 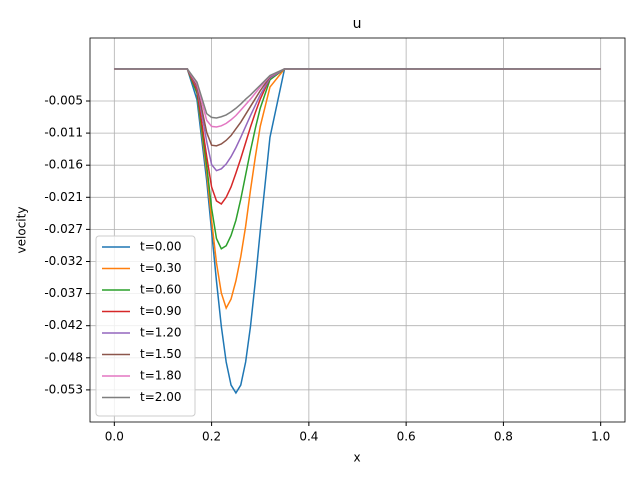 What do you see at coordinates (63, 325) in the screenshot?
I see `y-tick-label: -0.042` at bounding box center [63, 325].